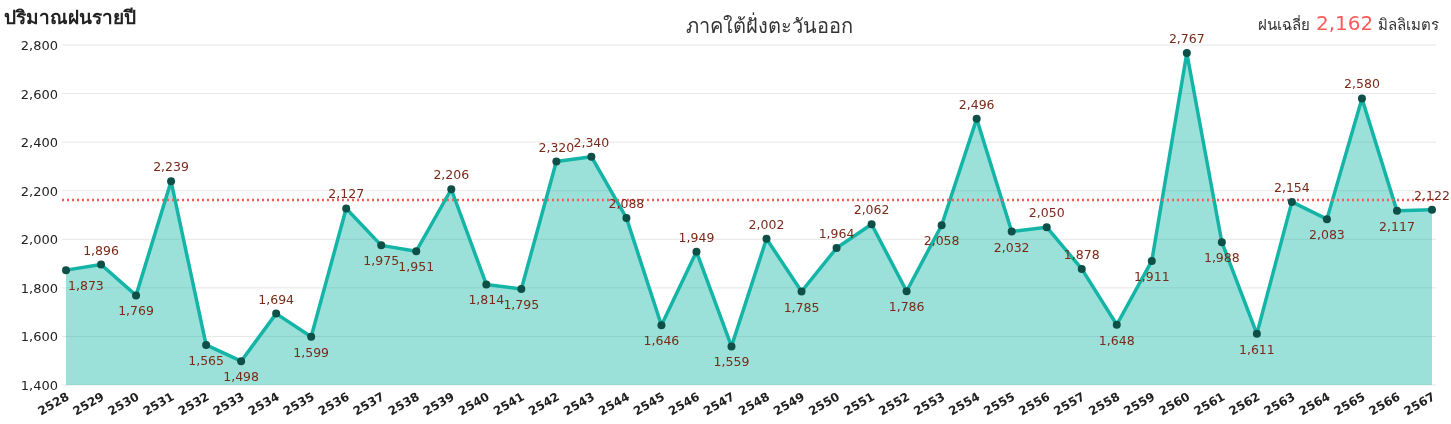 This screenshot has width=1451, height=424. Describe the element at coordinates (206, 360) in the screenshot. I see `data-label: 1,565` at that location.